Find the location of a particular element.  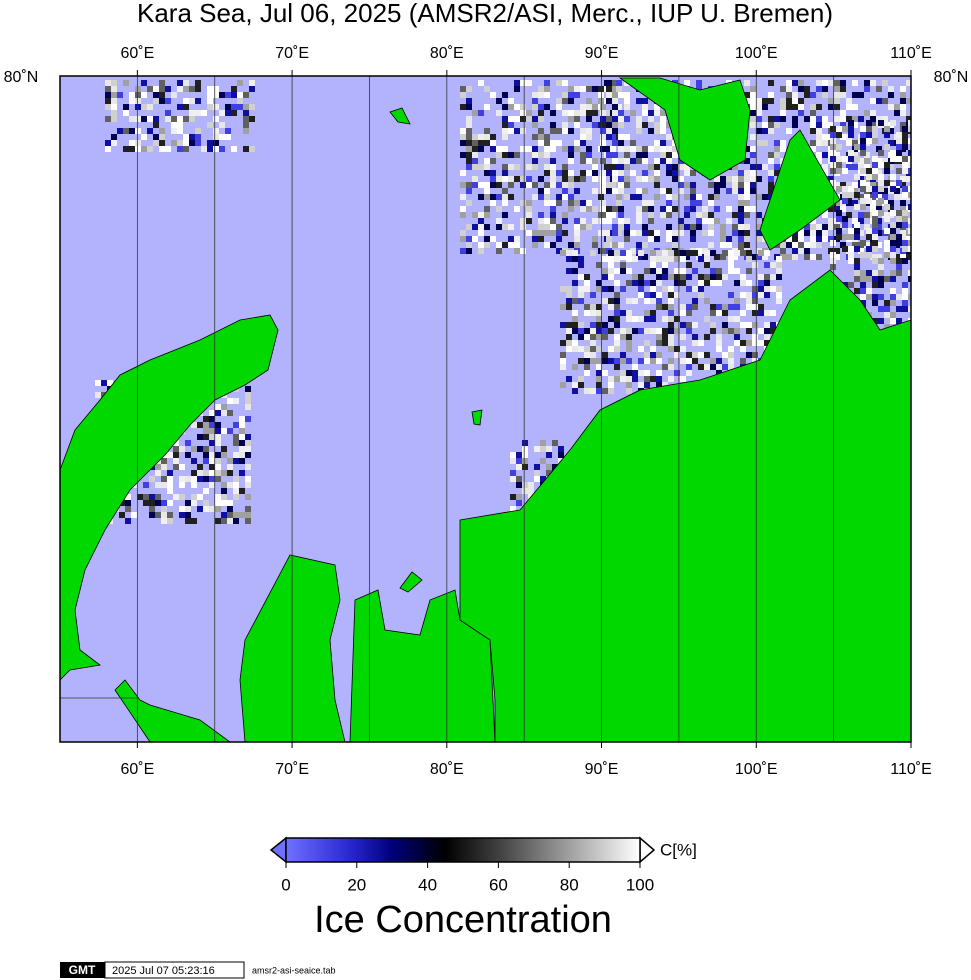

colorbar-tick-label: 100 is located at coordinates (640, 884).